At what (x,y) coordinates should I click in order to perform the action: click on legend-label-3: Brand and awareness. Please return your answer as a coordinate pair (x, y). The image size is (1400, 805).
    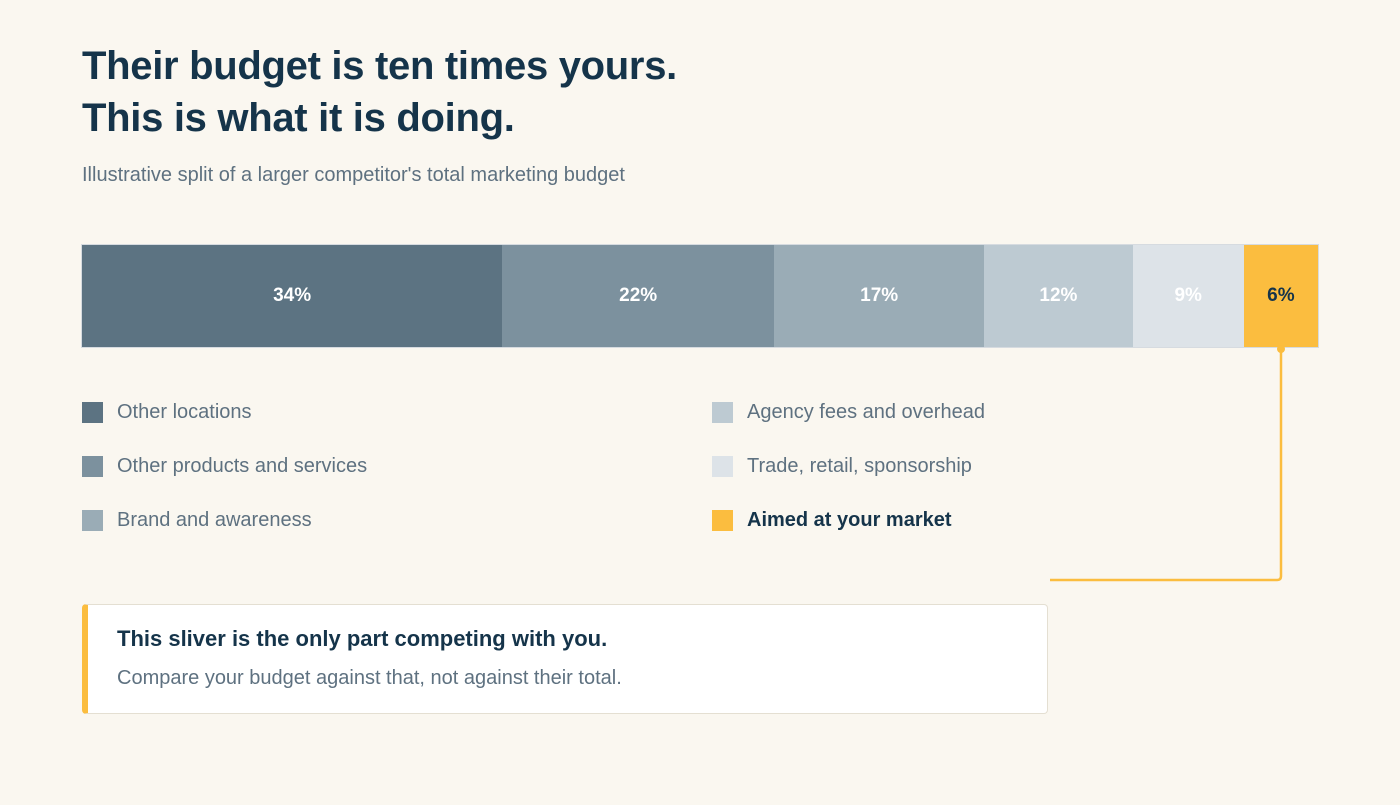
    Looking at the image, I should click on (214, 519).